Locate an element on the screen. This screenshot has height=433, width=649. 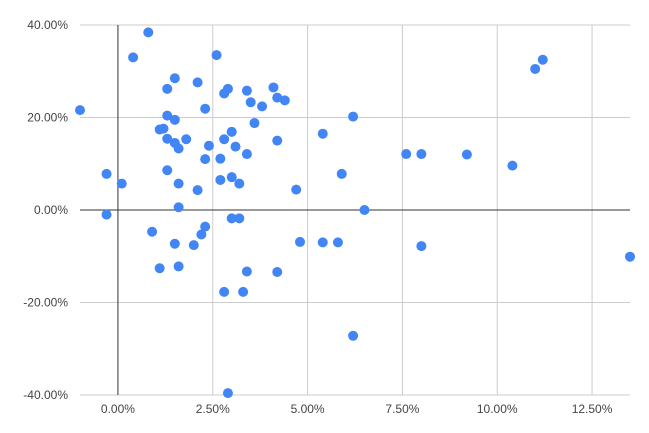
x-tick-label: 7.50% is located at coordinates (402, 409).